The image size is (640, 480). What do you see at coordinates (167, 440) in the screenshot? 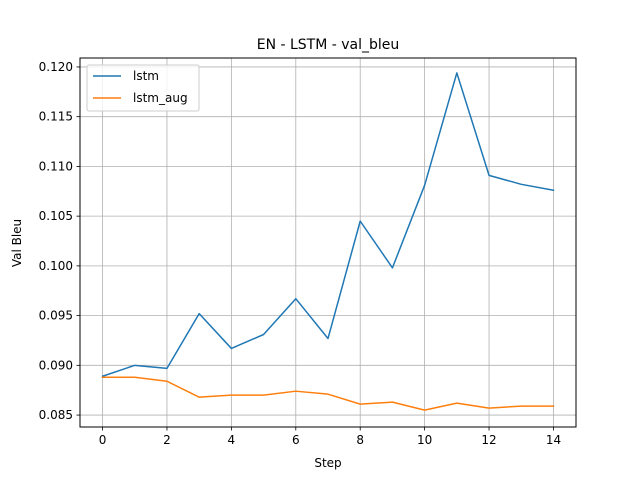
I see `x-tick-label: 2` at bounding box center [167, 440].